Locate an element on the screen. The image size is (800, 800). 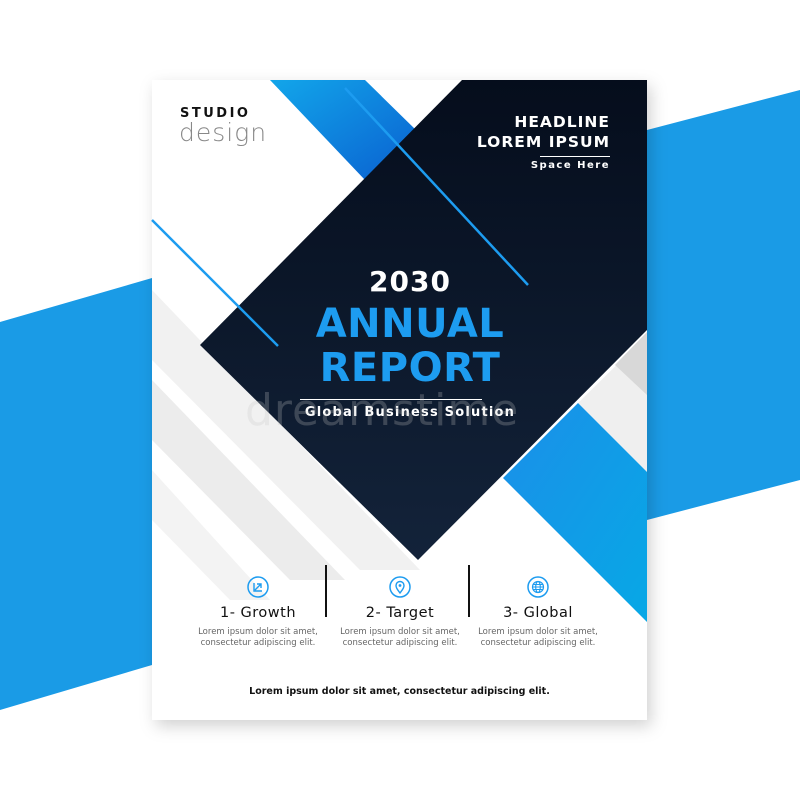
feature-label: 1- Growth is located at coordinates (258, 613).